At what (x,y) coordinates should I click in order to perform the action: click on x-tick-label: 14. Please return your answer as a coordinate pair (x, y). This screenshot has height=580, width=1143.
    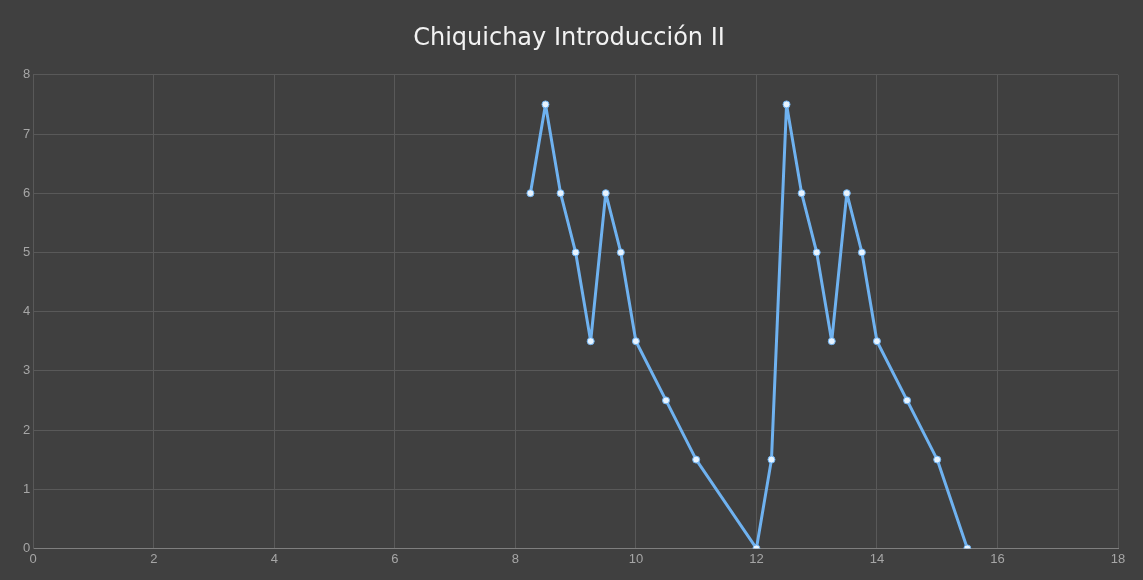
    Looking at the image, I should click on (877, 558).